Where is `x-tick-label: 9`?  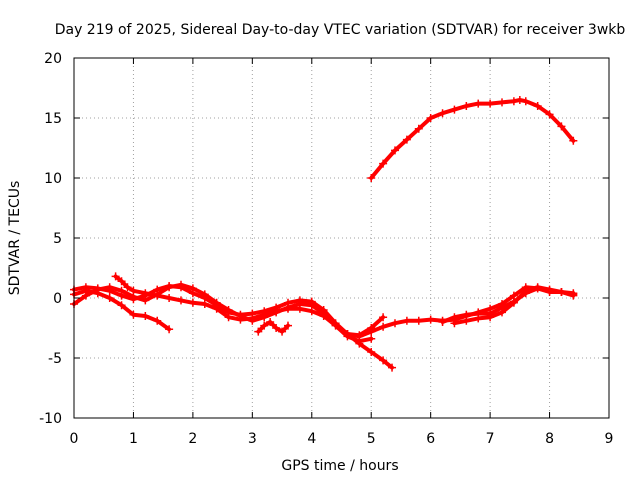
x-tick-label: 9 is located at coordinates (609, 439).